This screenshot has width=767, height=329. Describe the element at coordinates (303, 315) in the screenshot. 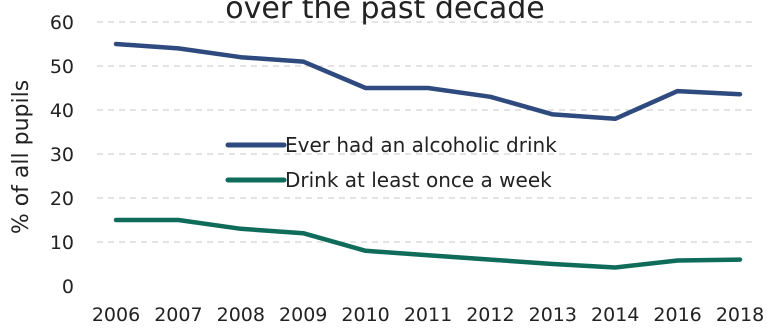

I see `x-tick-label: 2009` at that location.